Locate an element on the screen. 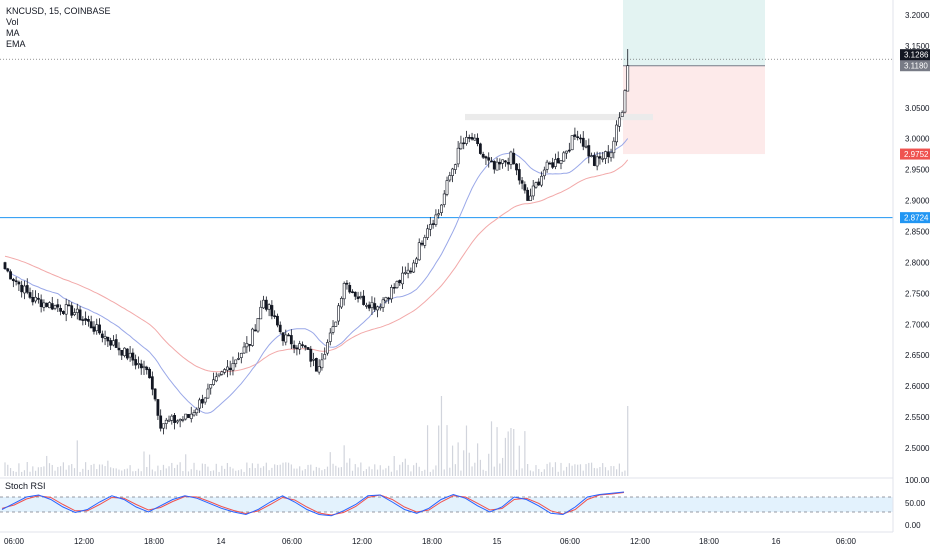 The image size is (932, 550). indicator-ma: MA is located at coordinates (13, 33).